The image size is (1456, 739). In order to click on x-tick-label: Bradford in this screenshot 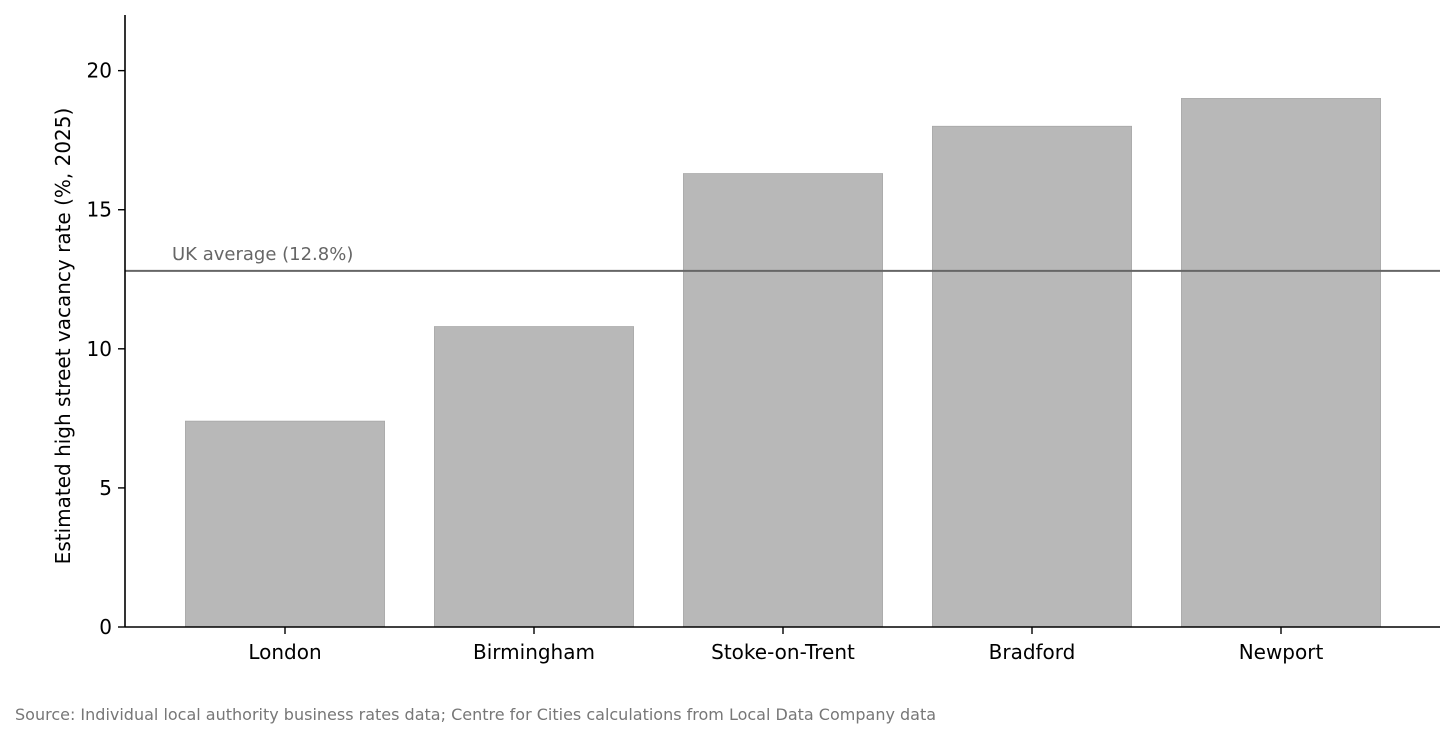, I will do `click(1032, 652)`.